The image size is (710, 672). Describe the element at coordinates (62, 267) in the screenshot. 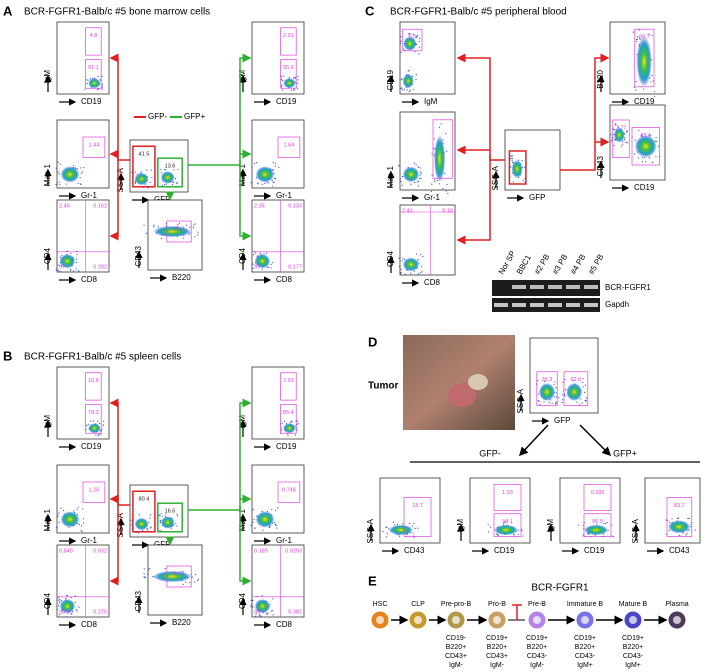

I see `gate-label: 97` at that location.